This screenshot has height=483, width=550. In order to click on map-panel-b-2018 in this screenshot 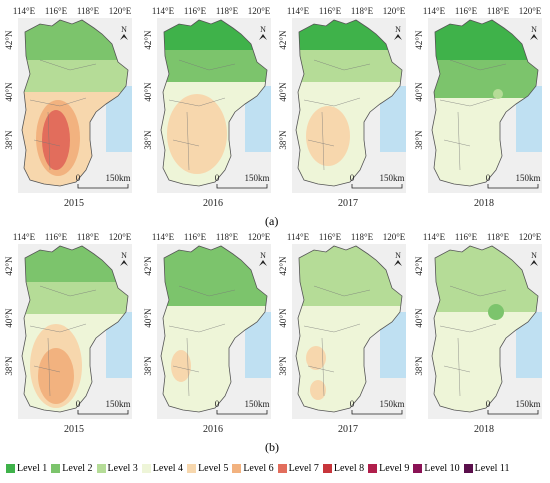, I will do `click(485, 331)`.